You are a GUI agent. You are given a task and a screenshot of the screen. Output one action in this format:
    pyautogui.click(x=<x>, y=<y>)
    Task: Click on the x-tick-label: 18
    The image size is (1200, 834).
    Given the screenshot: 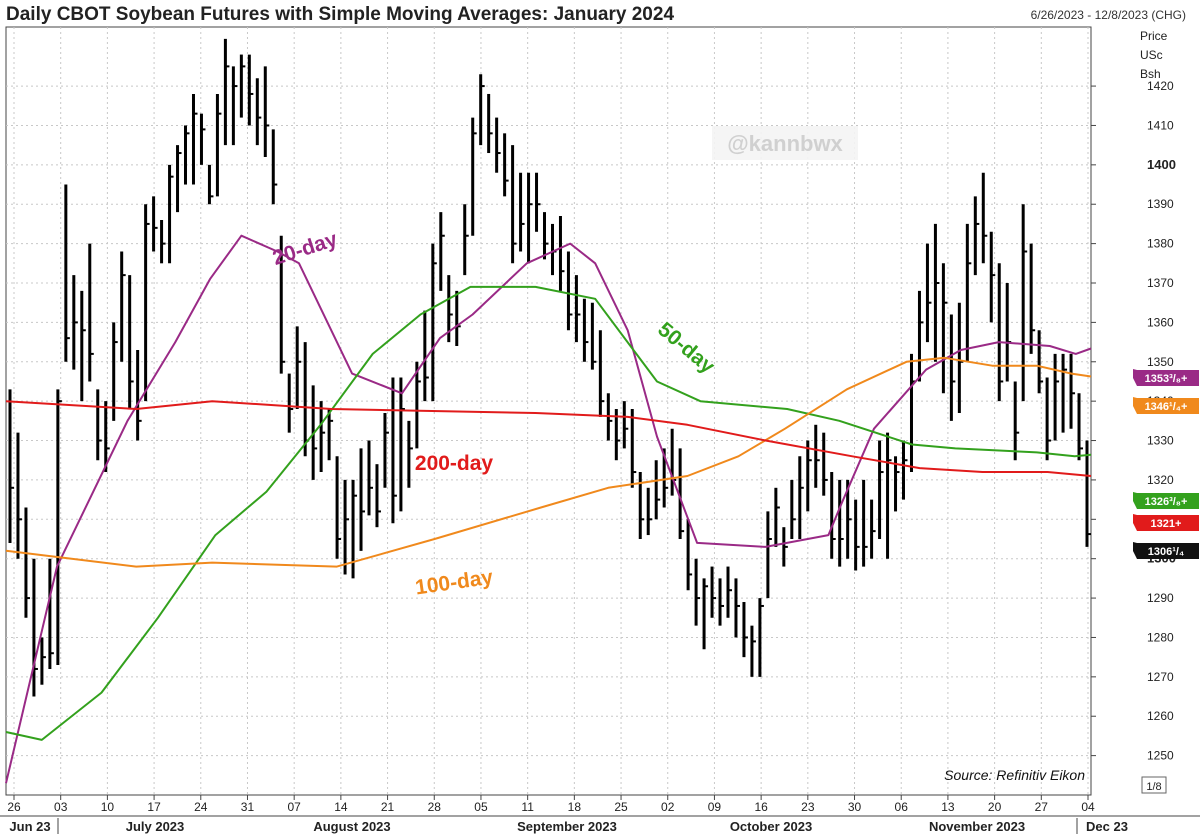 What is the action you would take?
    pyautogui.click(x=575, y=807)
    